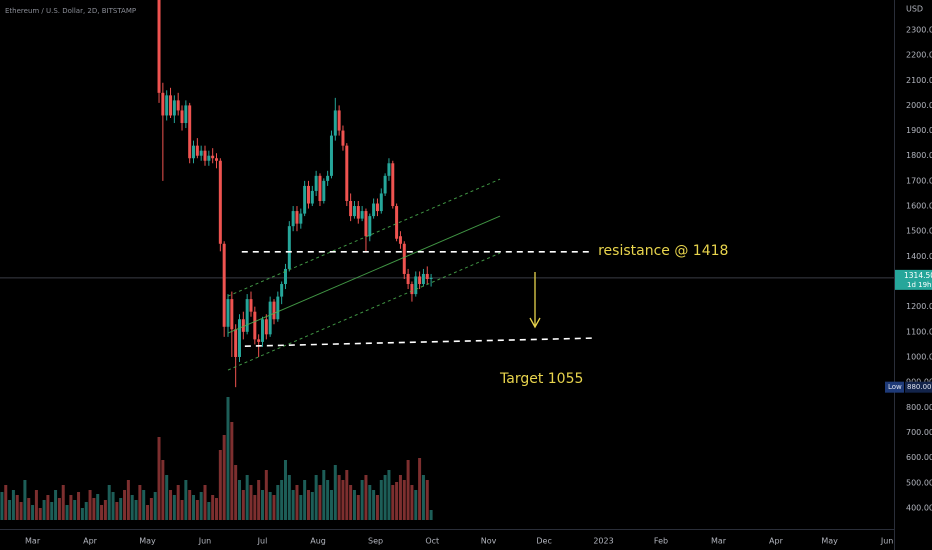 This screenshot has height=550, width=932. Describe the element at coordinates (919, 180) in the screenshot. I see `y-tick-label: 1700.00` at that location.